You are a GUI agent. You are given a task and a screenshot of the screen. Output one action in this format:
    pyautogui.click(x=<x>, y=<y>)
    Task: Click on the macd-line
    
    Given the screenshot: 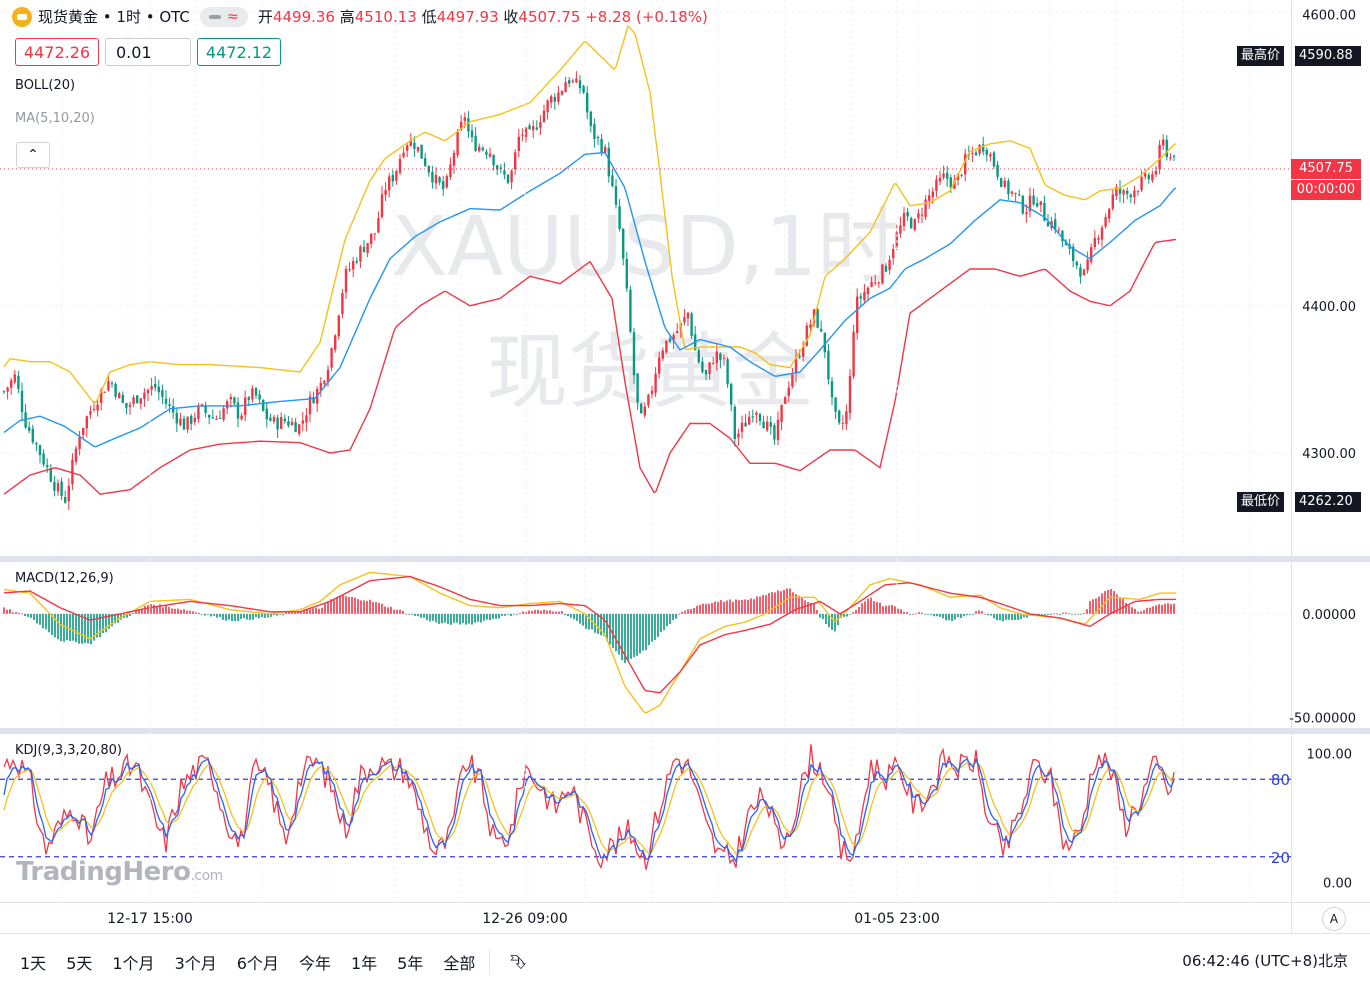 What is the action you would take?
    pyautogui.click(x=589, y=642)
    